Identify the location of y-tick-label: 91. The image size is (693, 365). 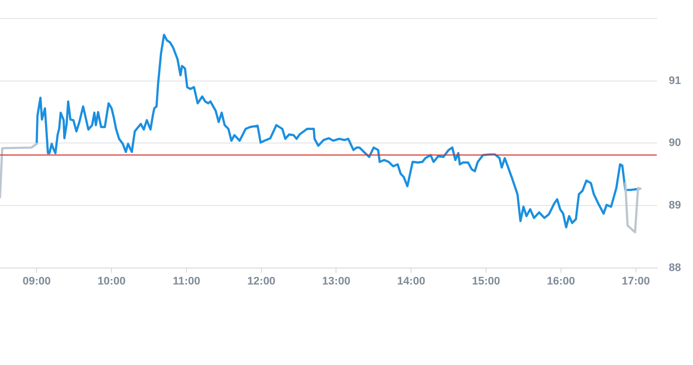
(675, 80).